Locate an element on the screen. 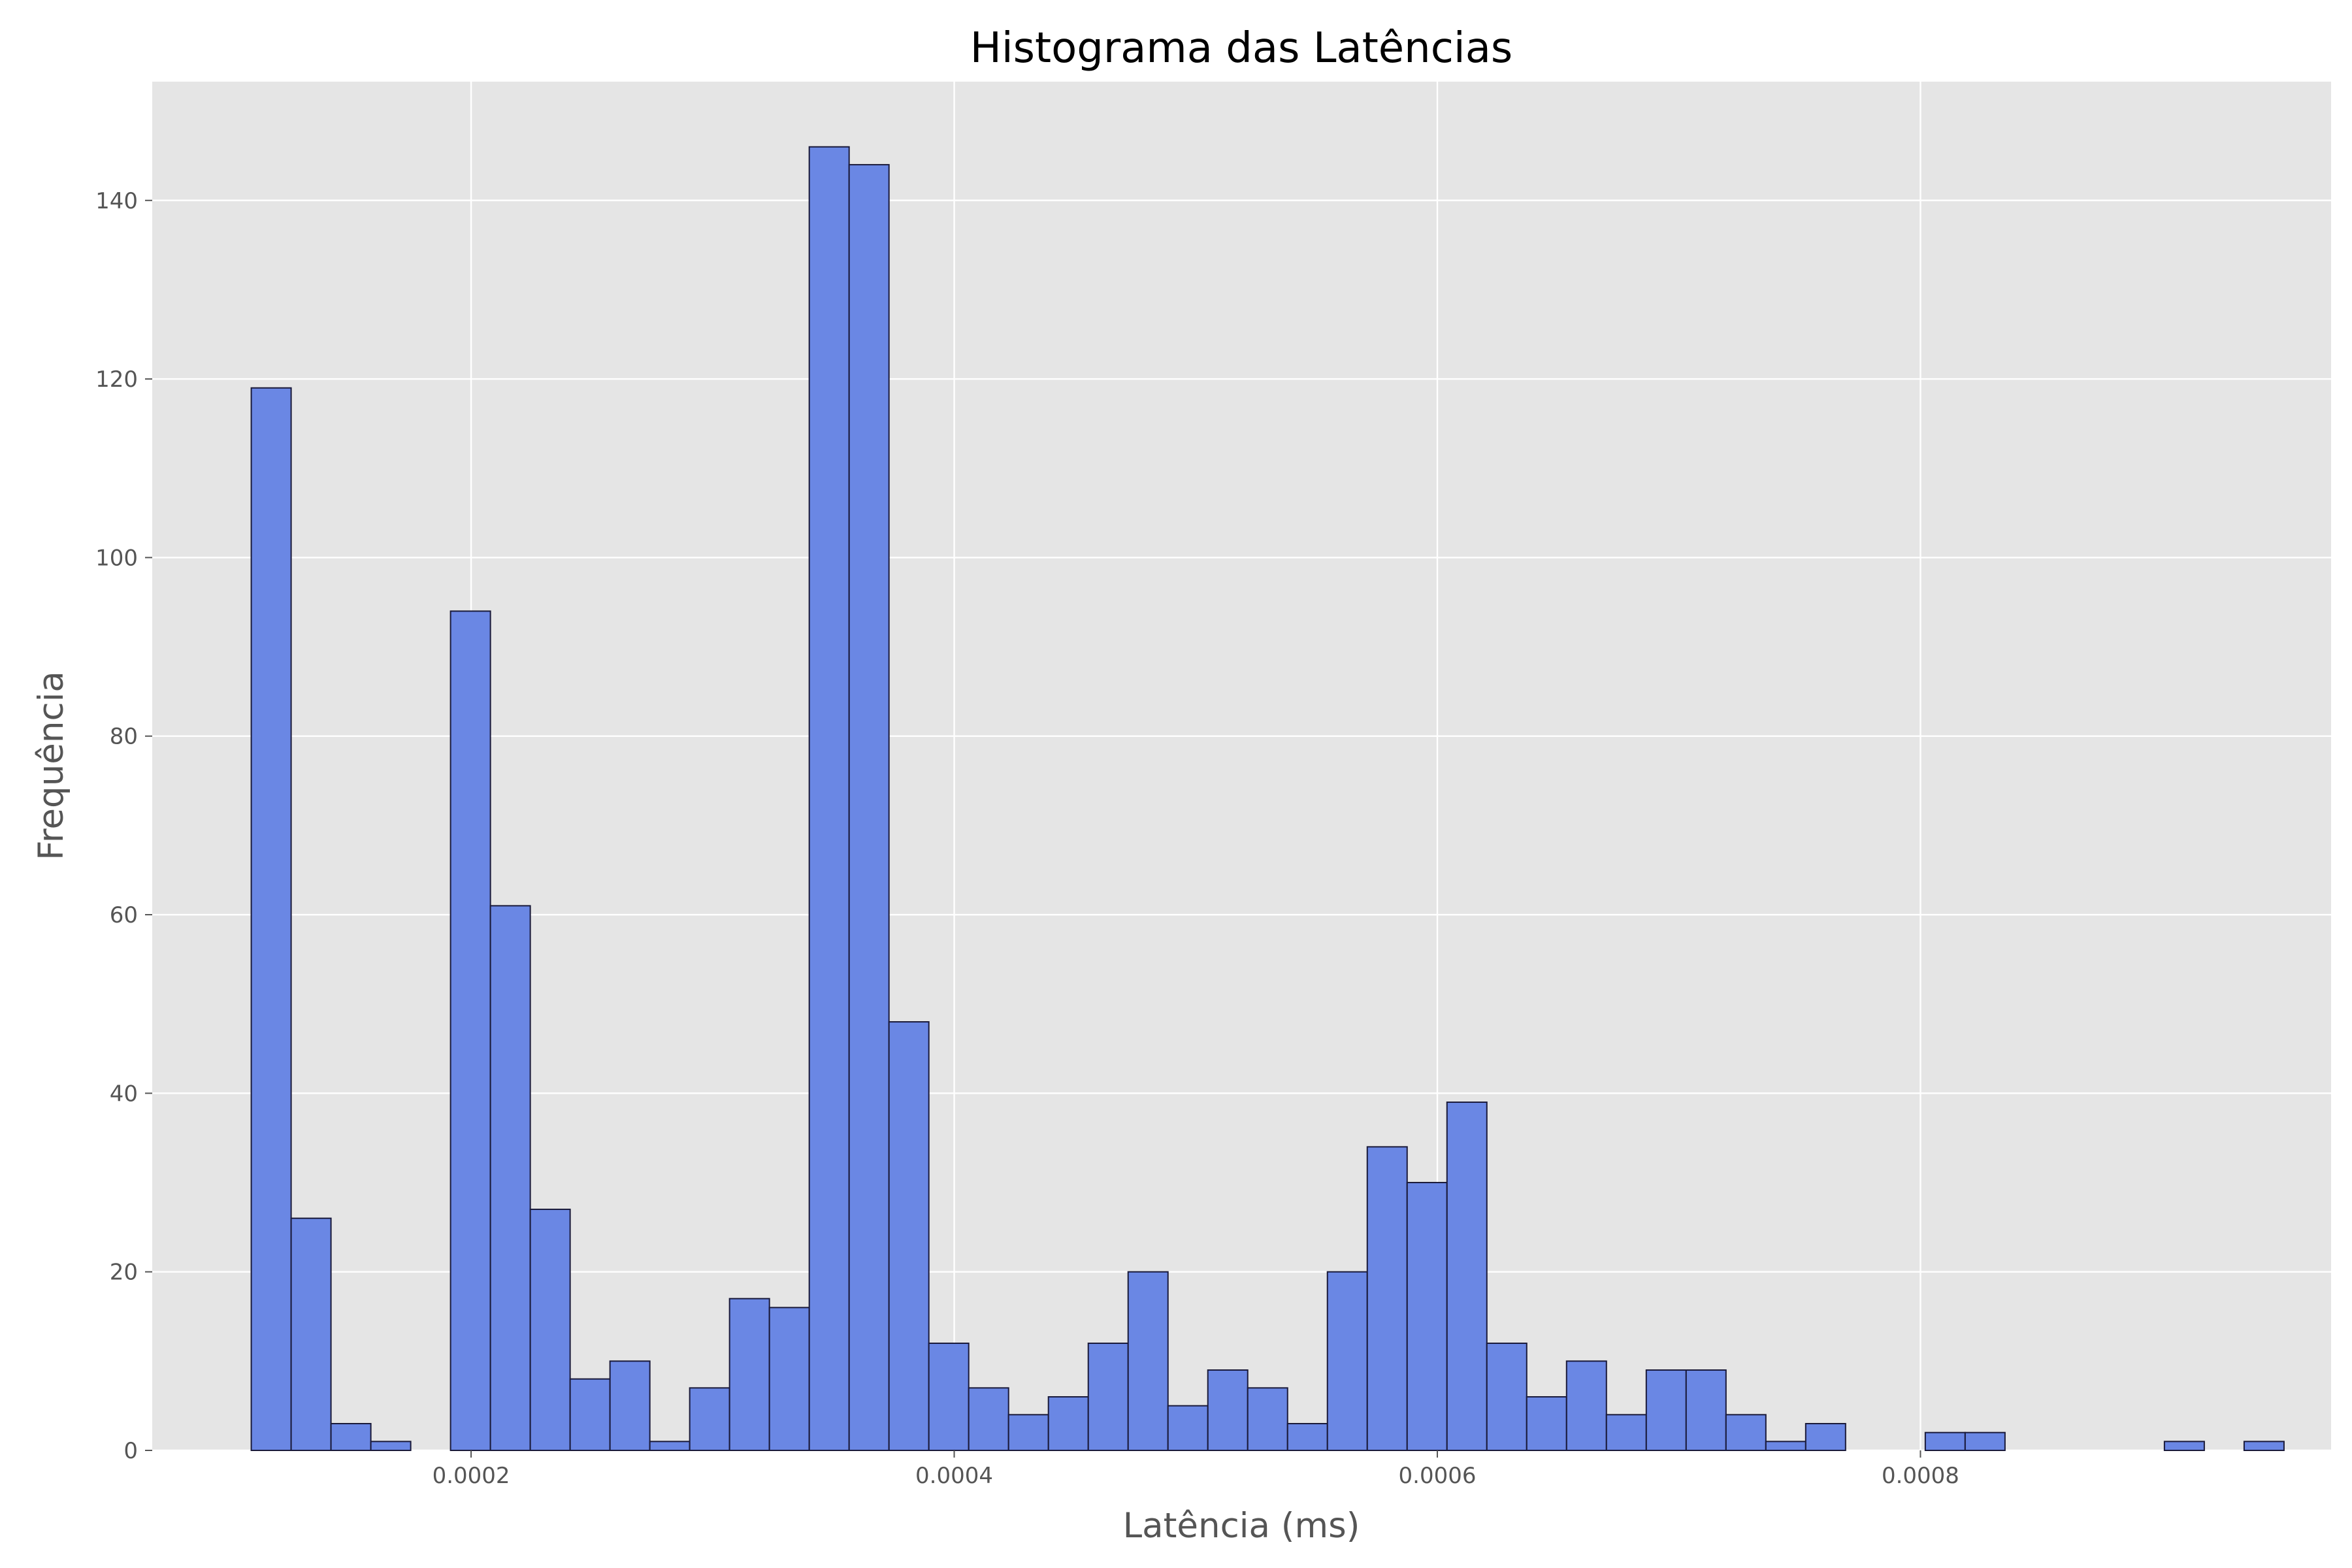 This screenshot has width=2352, height=1568. x-tick-label: 0.0002 is located at coordinates (471, 1476).